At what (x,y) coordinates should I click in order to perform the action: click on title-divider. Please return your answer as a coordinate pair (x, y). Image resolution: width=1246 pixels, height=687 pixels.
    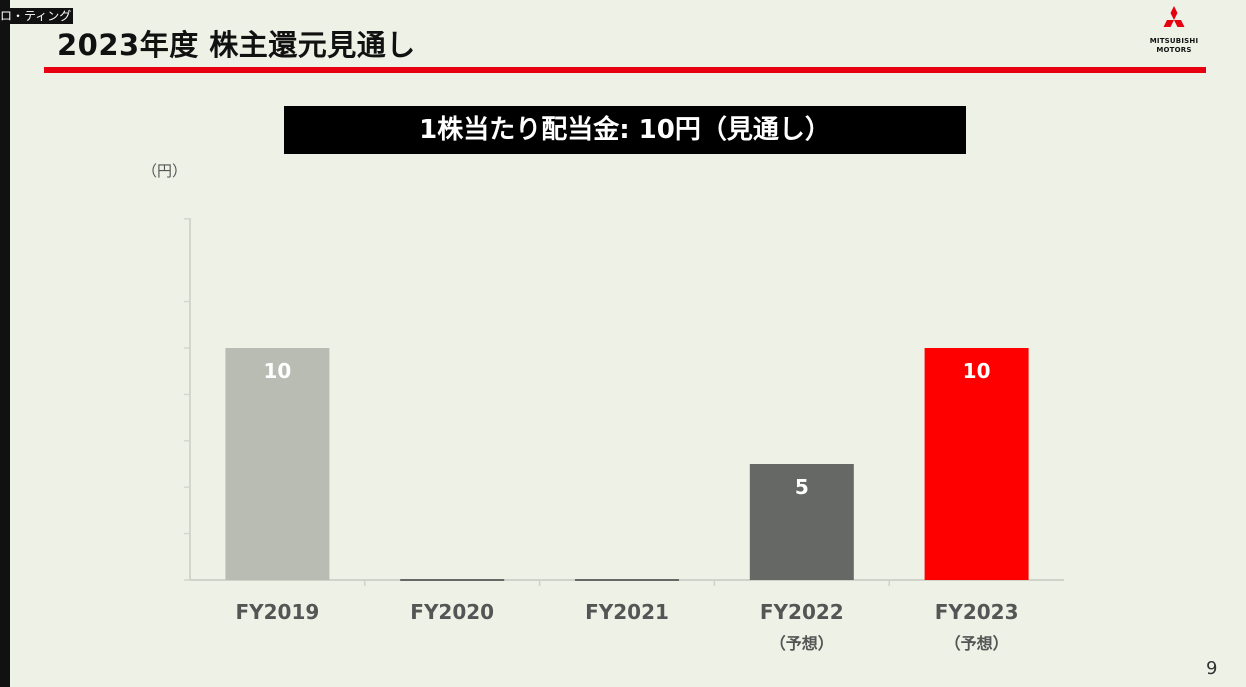
    Looking at the image, I should click on (625, 70).